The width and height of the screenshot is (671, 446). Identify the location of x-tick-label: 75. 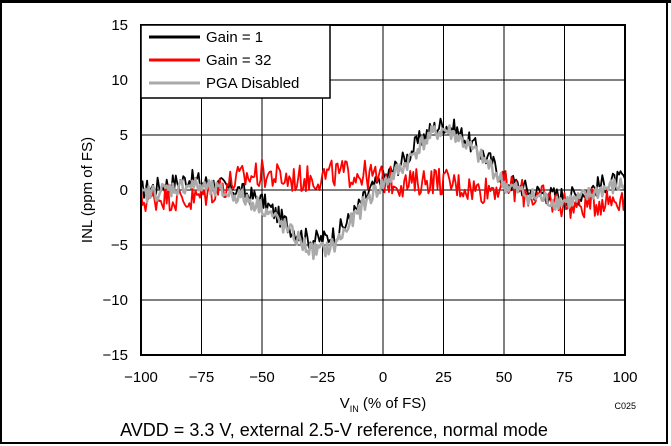
(564, 377).